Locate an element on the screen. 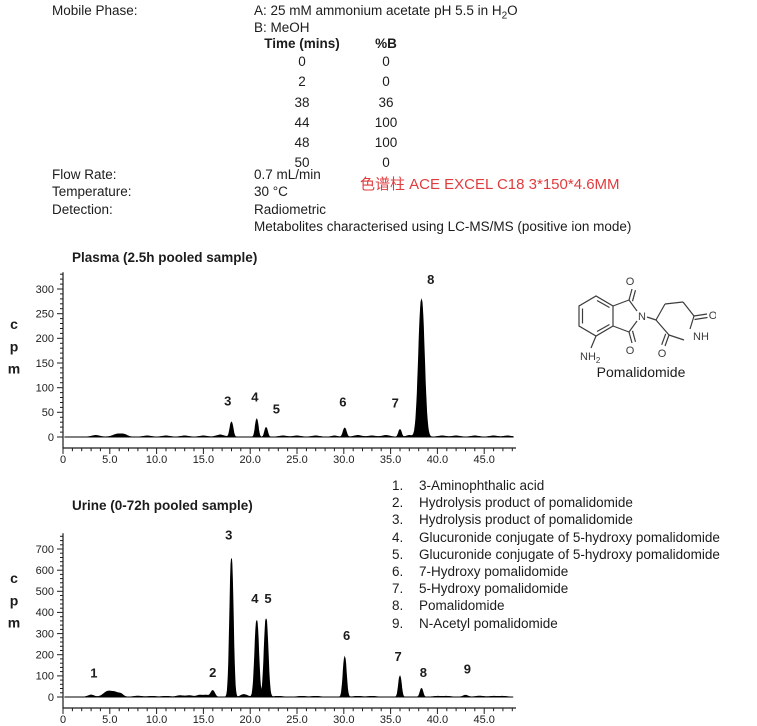 Image resolution: width=757 pixels, height=726 pixels. legend-item: 9. N-Acetyl pomalidomide is located at coordinates (556, 623).